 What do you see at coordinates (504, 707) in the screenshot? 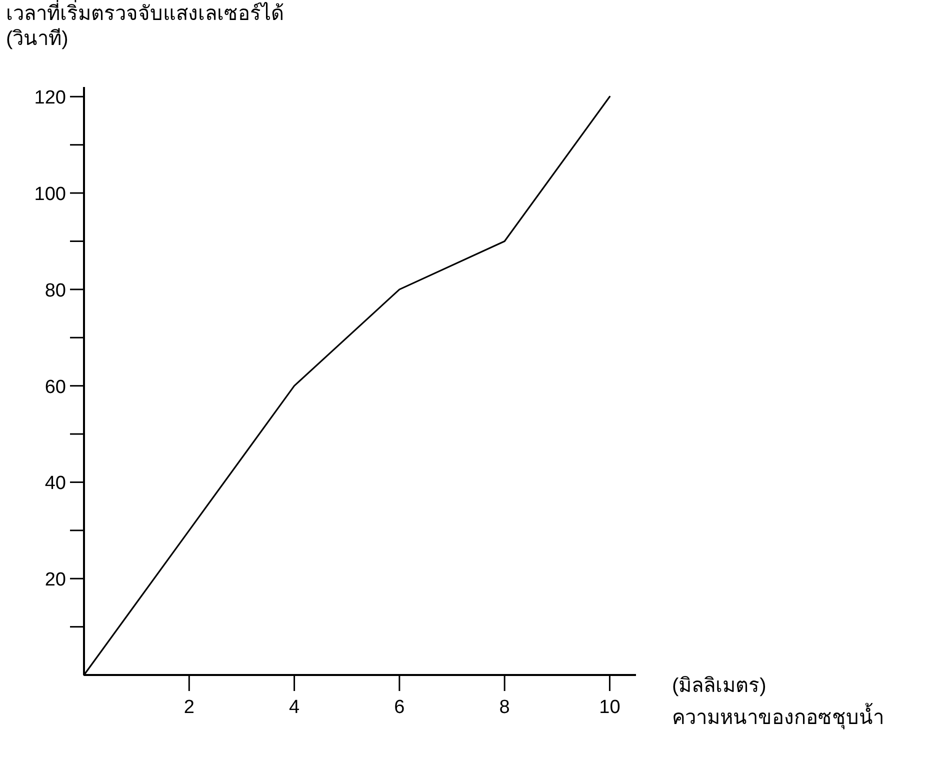
I see `x-tick-label: 8` at bounding box center [504, 707].